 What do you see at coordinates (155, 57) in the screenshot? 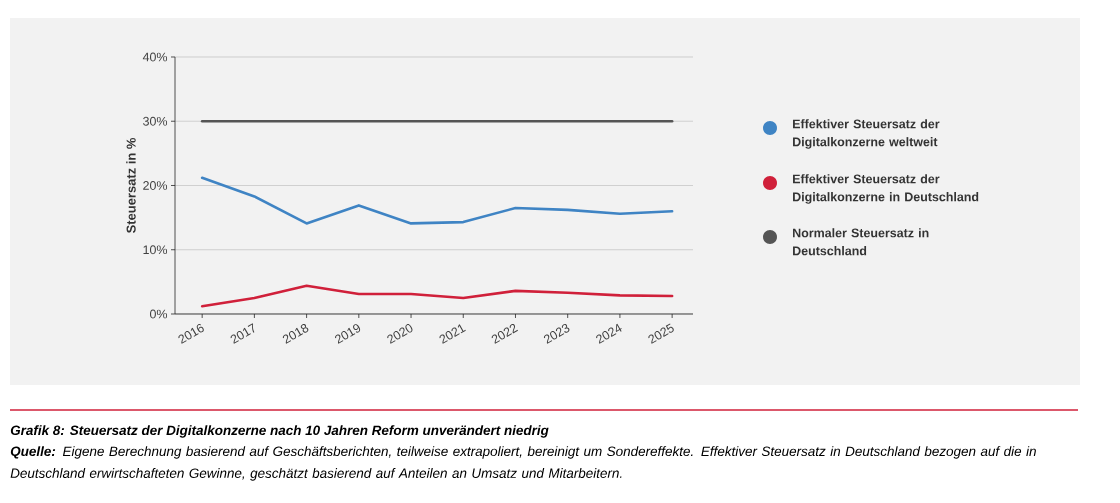
I see `y-tick-label: 40%` at bounding box center [155, 57].